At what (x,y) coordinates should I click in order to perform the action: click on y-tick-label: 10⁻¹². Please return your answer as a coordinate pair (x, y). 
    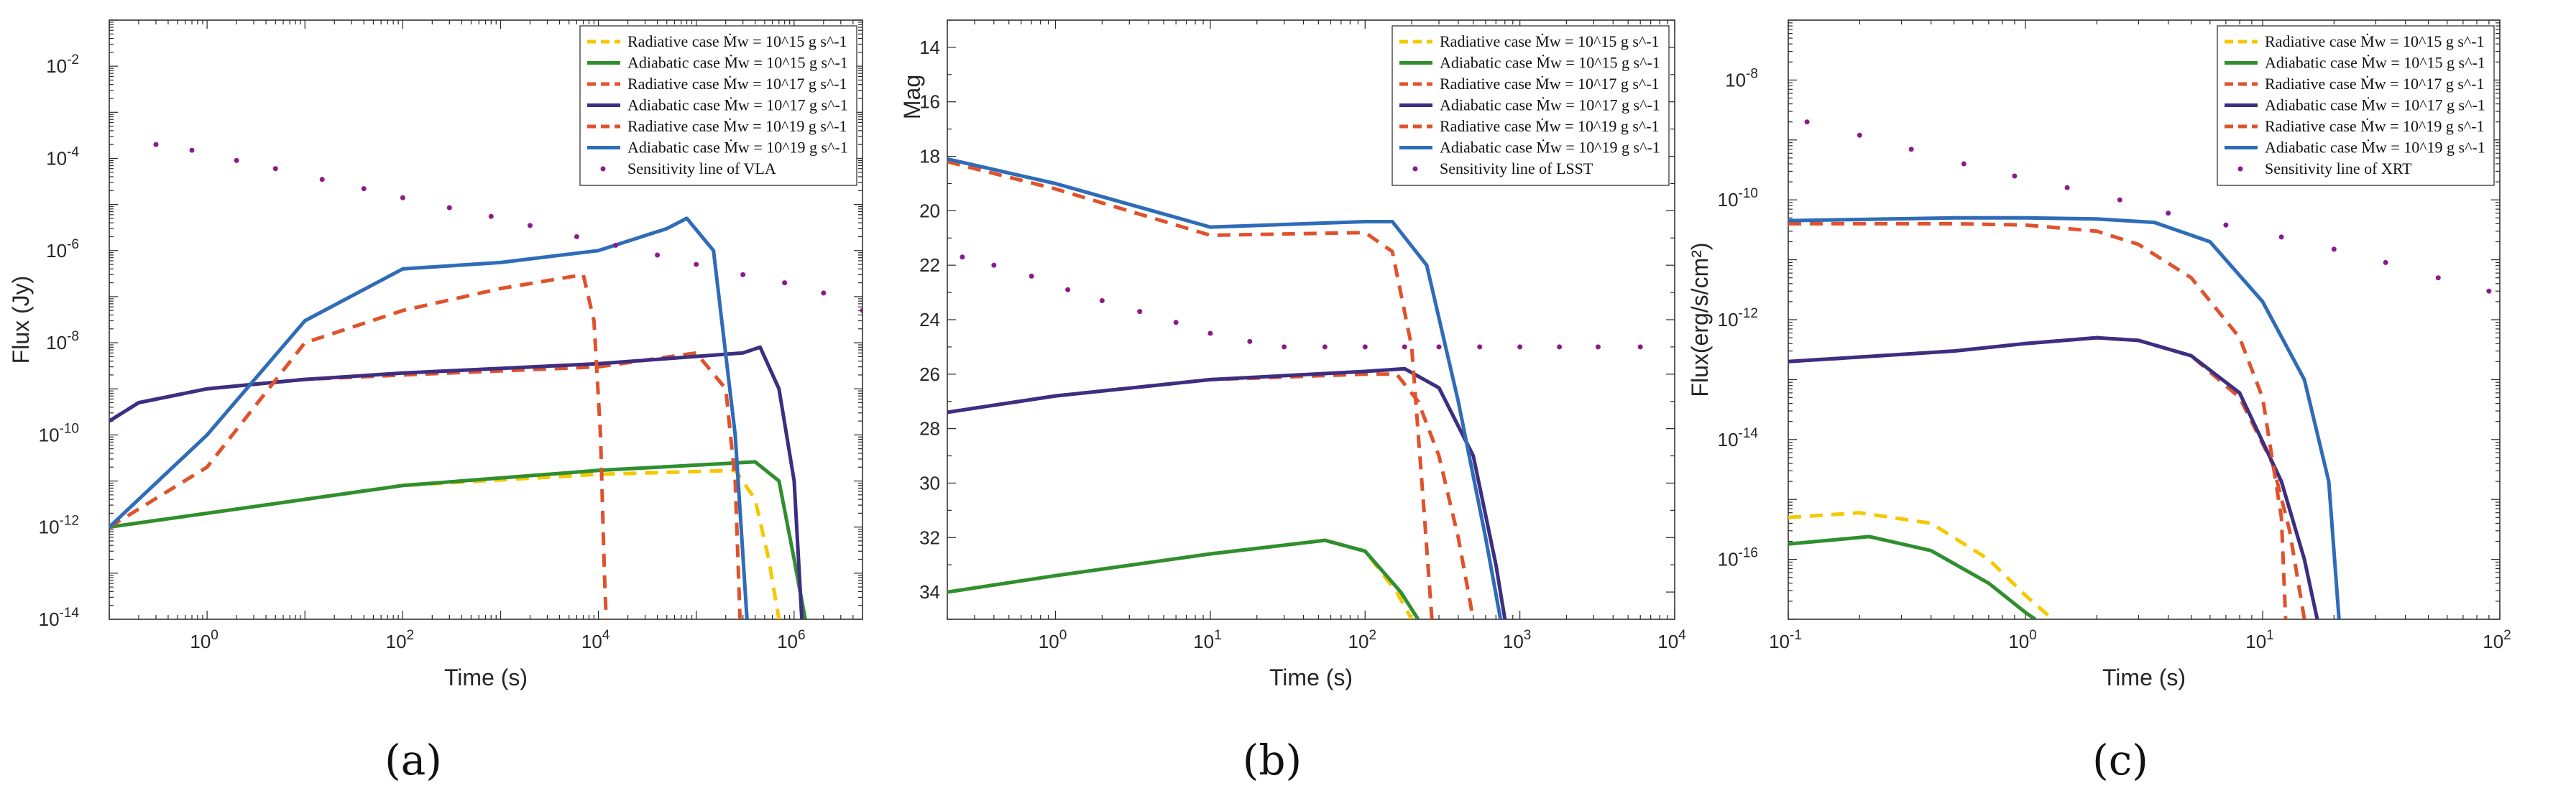
    Looking at the image, I should click on (1738, 318).